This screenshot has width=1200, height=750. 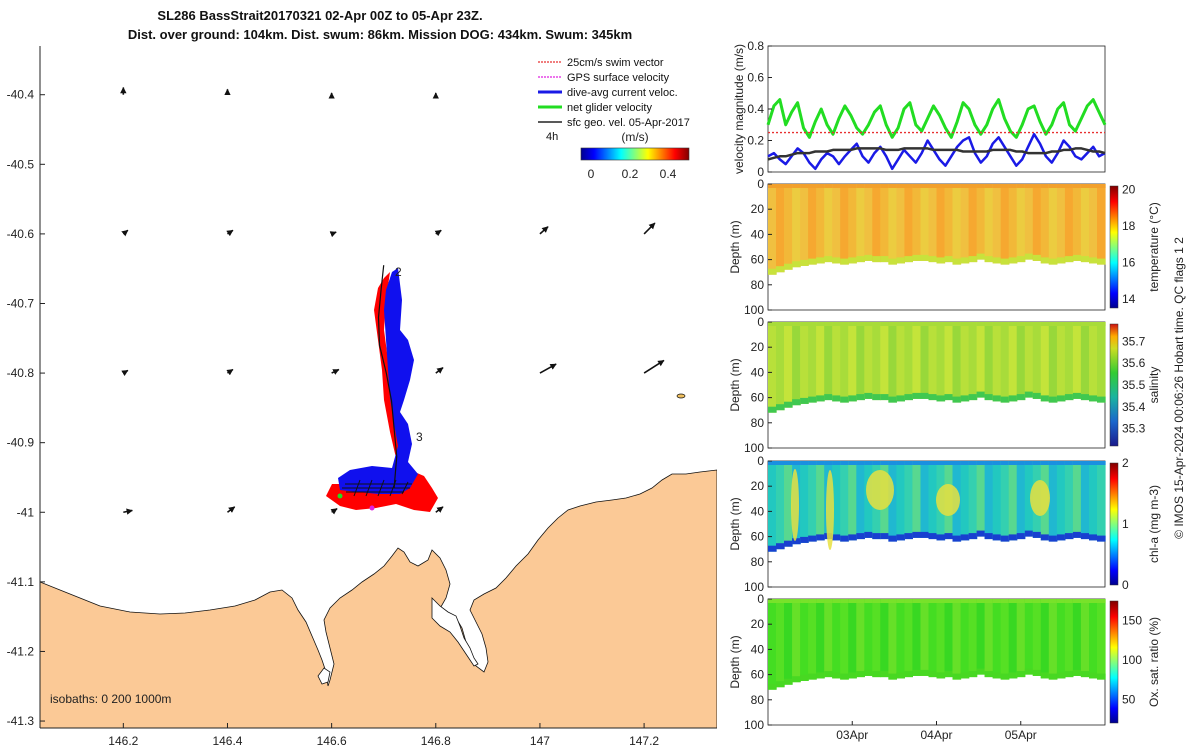 I want to click on velocity-y-tick-label: 0, so click(x=760, y=172).